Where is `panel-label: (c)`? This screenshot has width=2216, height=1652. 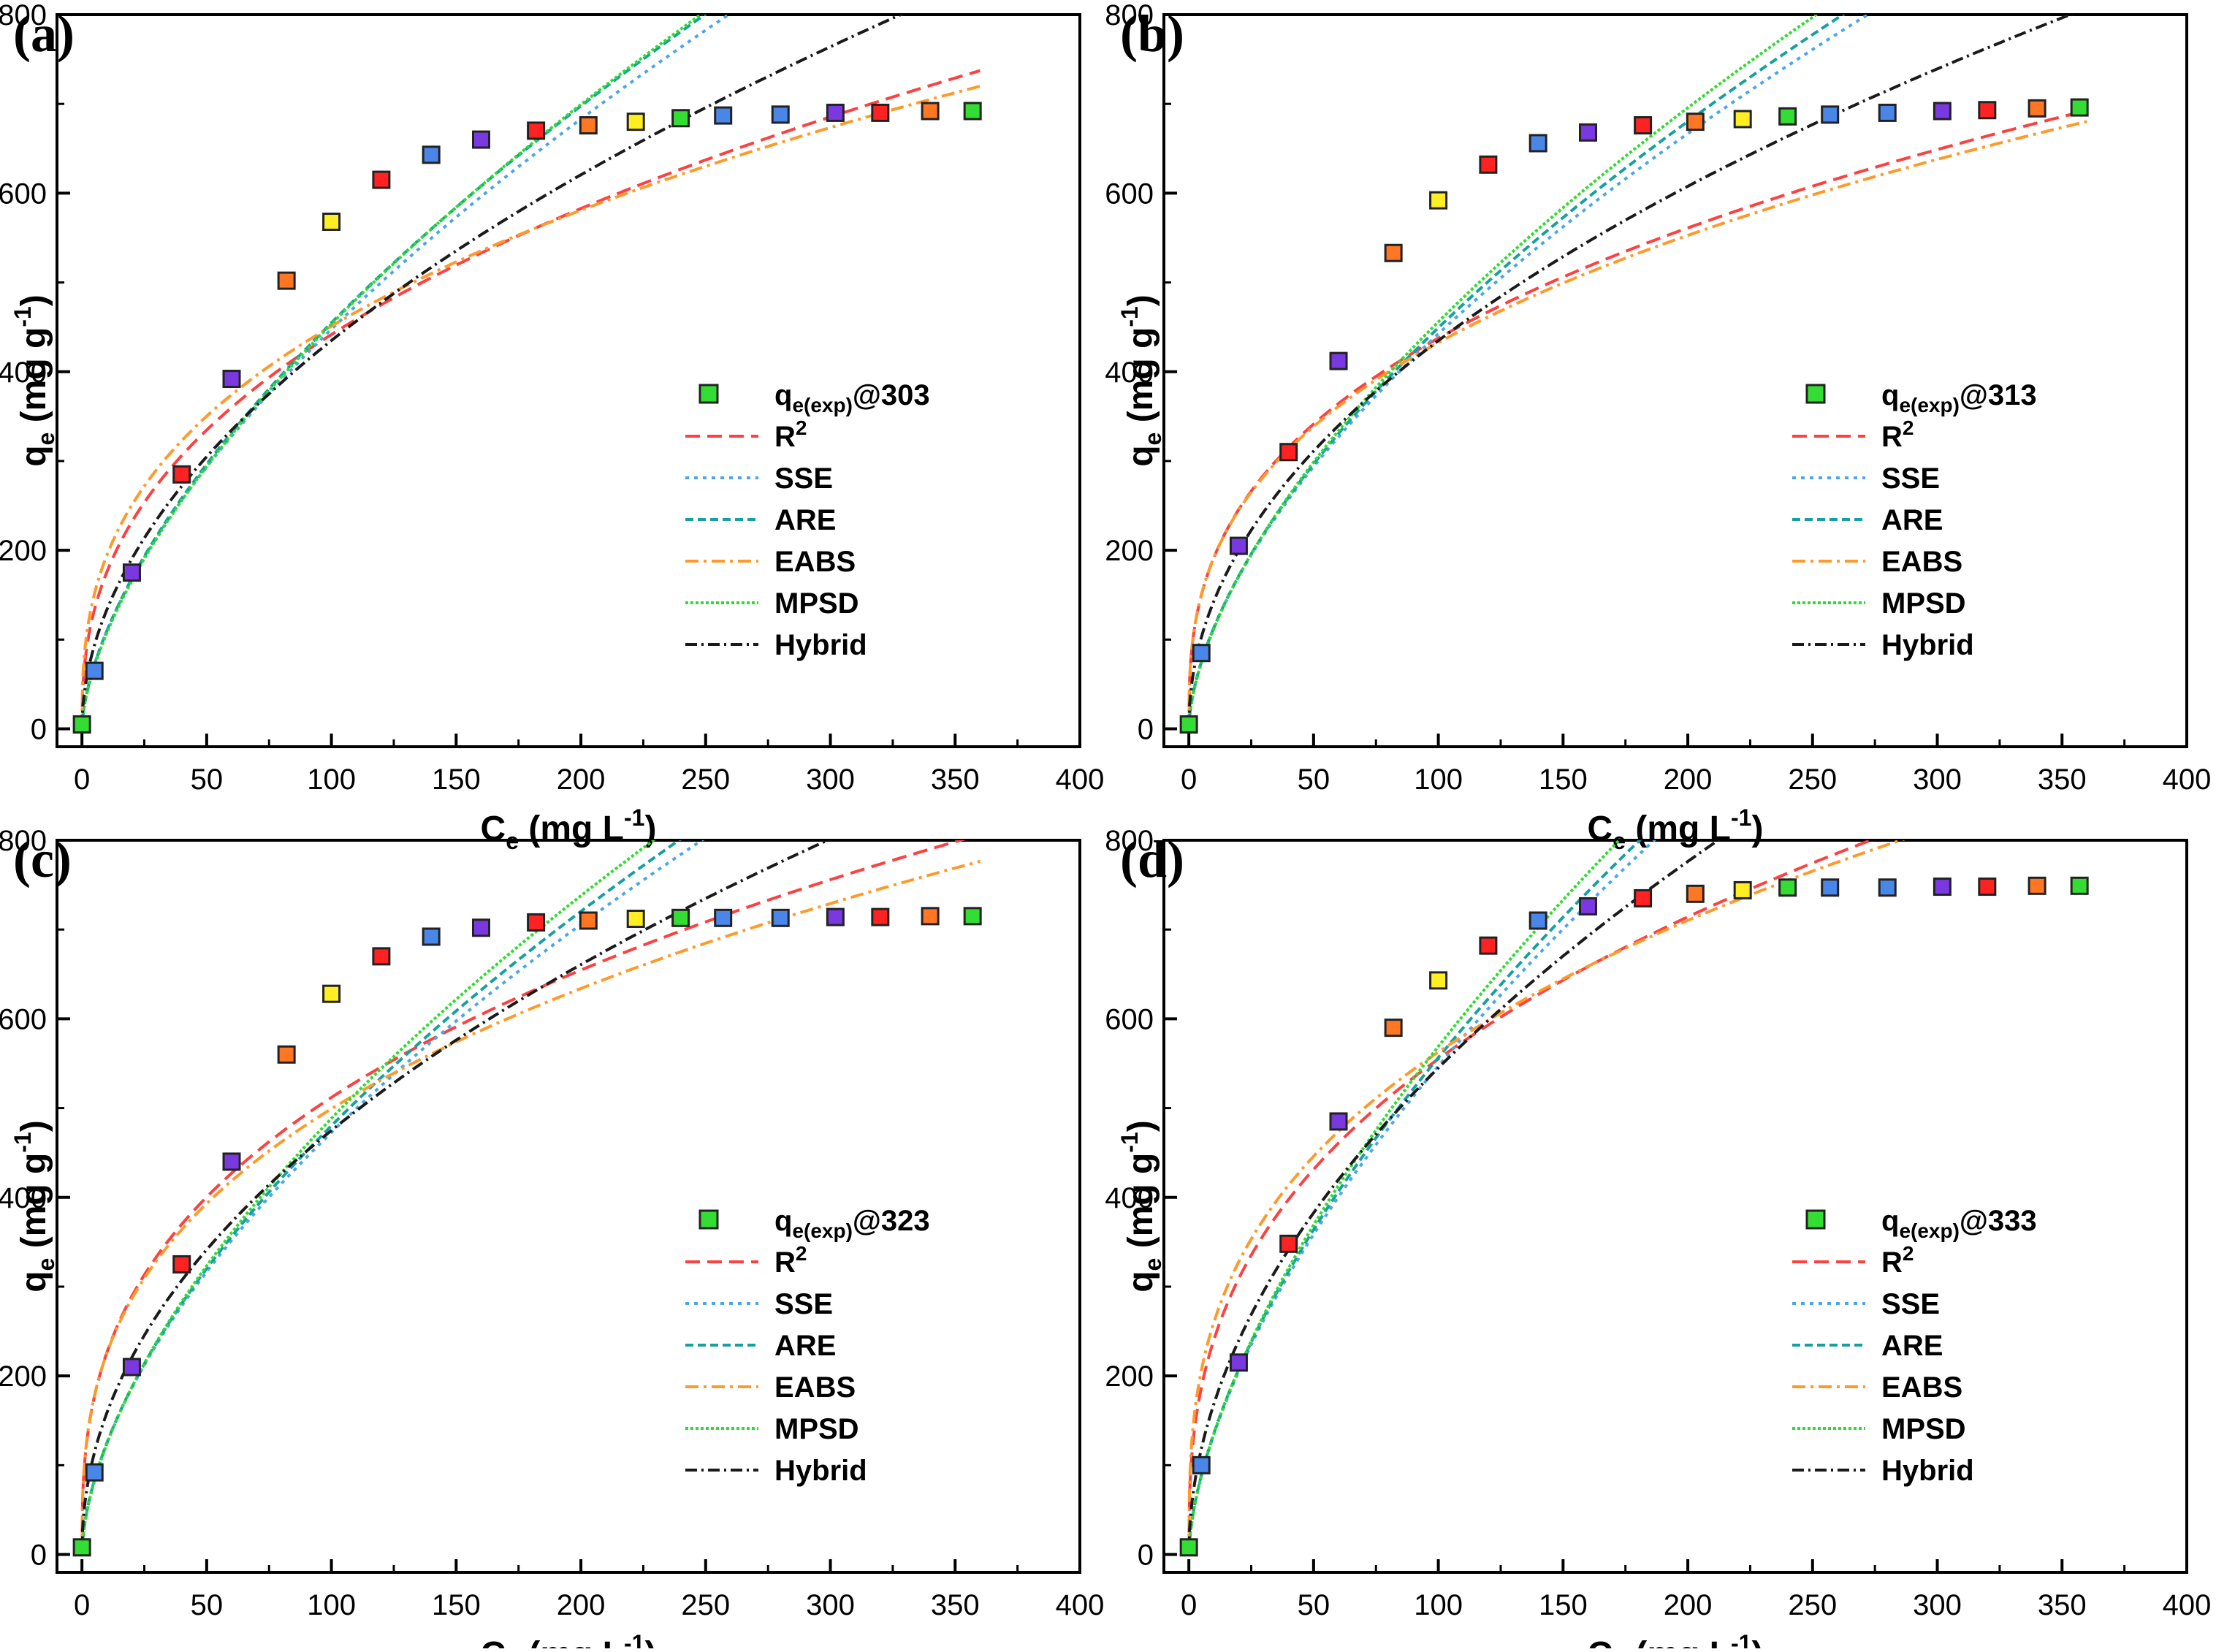
panel-label: (c) is located at coordinates (42, 859).